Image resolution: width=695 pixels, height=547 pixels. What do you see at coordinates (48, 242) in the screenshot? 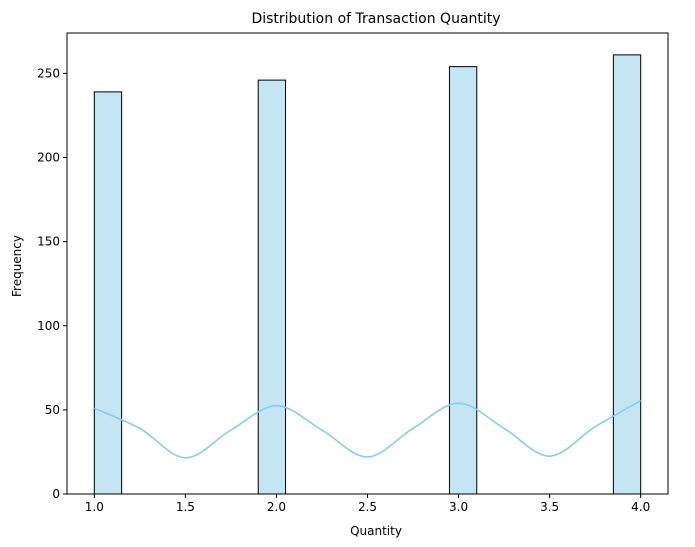
I see `y-tick-label: 150` at bounding box center [48, 242].